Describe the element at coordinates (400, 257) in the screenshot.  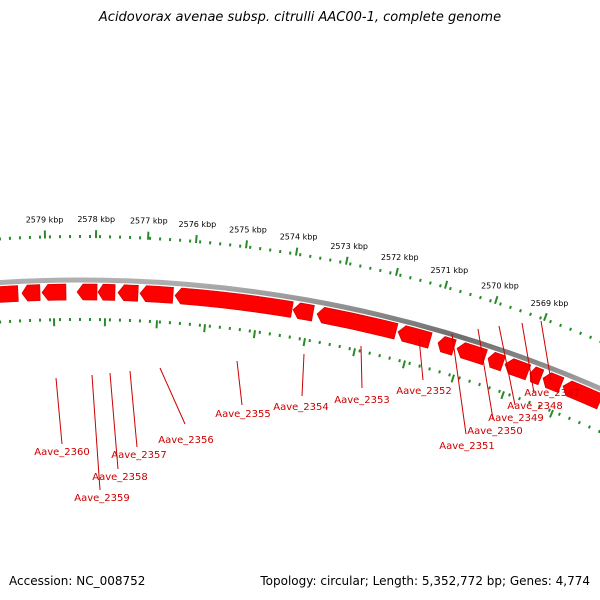
I see `scale-label: 2572 kbp` at that location.